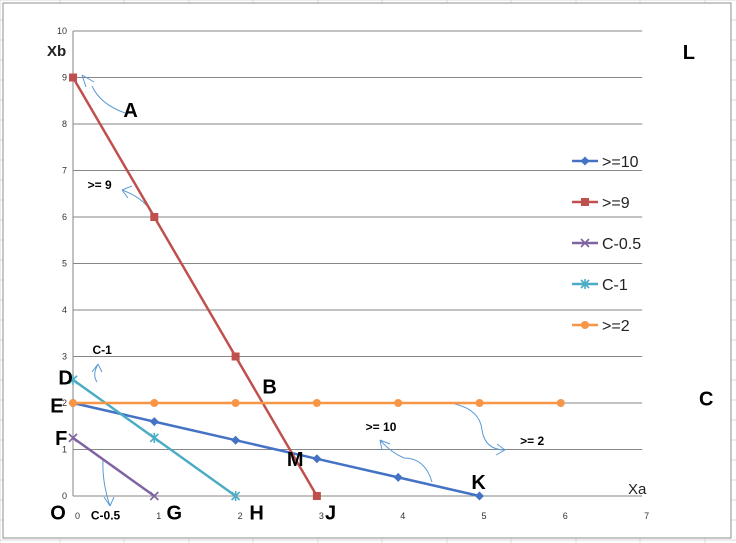  I want to click on y-tick-label: 0, so click(64, 496).